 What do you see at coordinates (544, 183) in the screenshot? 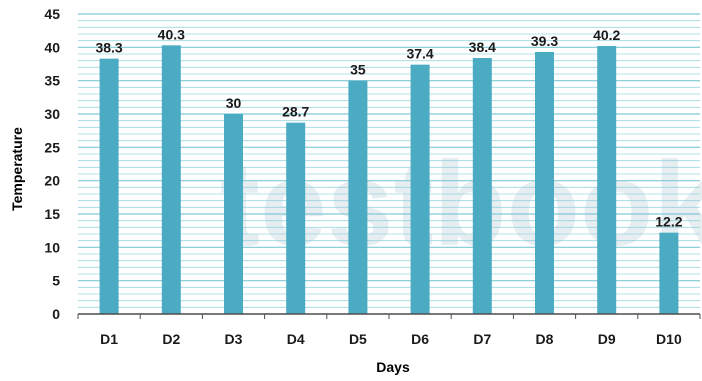
I see `bar-d8` at bounding box center [544, 183].